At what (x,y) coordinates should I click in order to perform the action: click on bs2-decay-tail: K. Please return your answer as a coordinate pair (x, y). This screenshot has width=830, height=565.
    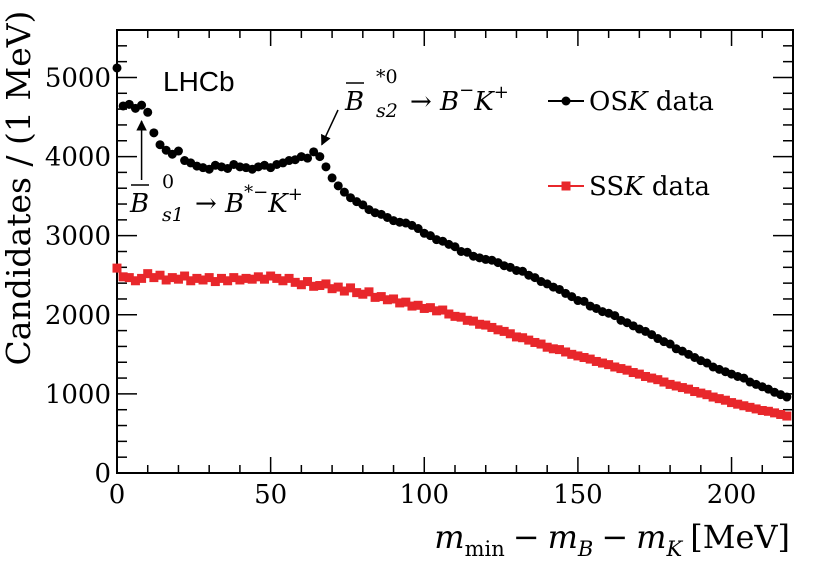
    Looking at the image, I should click on (484, 102).